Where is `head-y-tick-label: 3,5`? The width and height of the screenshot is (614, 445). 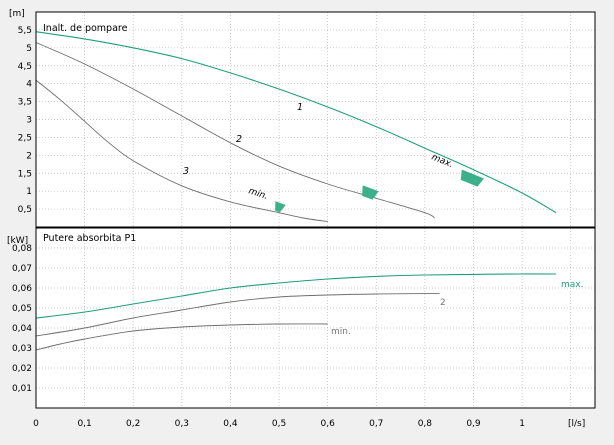 head-y-tick-label: 3,5 is located at coordinates (25, 103).